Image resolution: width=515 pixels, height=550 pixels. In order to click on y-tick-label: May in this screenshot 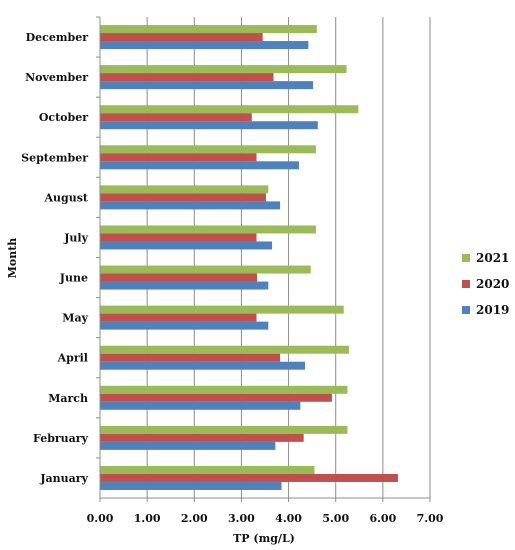, I will do `click(75, 318)`.